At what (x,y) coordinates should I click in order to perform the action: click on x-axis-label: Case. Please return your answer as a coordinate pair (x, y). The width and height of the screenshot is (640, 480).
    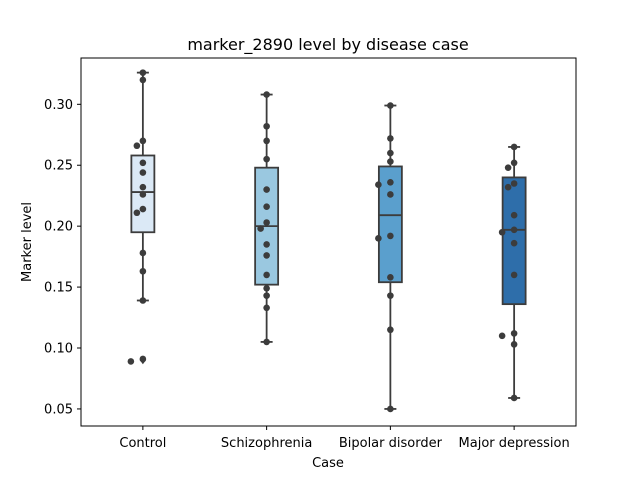
    Looking at the image, I should click on (328, 463).